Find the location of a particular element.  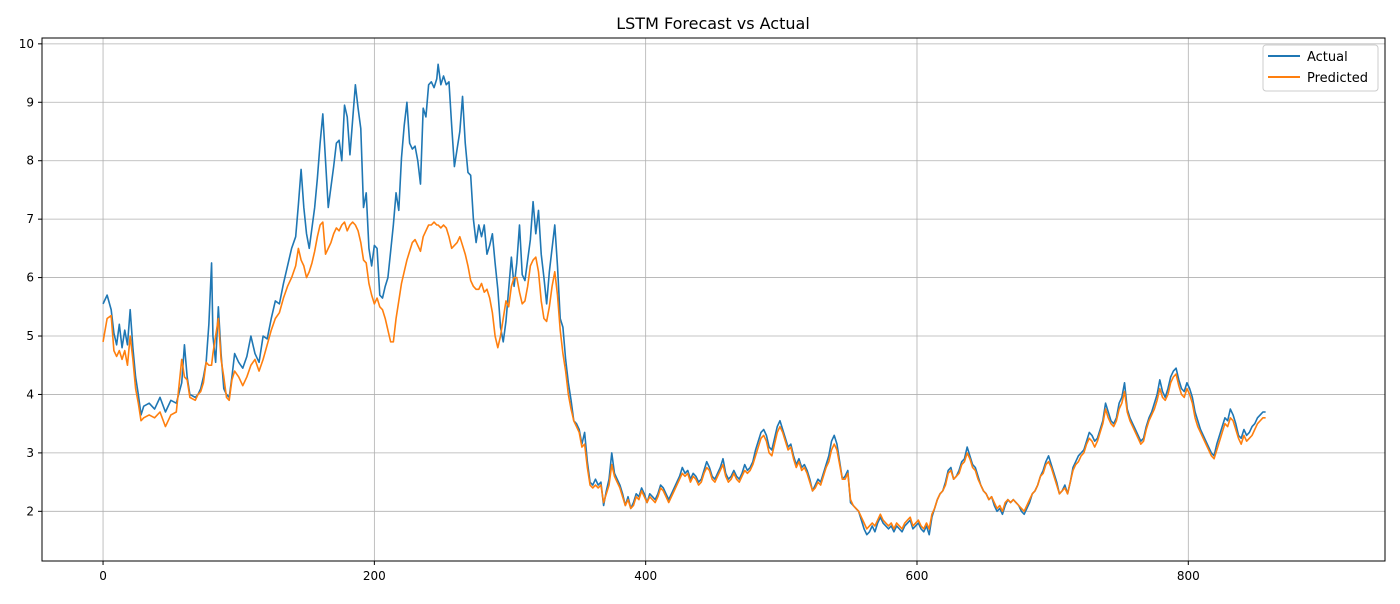

x-axis: 0 200 400 600 800 is located at coordinates (649, 572).